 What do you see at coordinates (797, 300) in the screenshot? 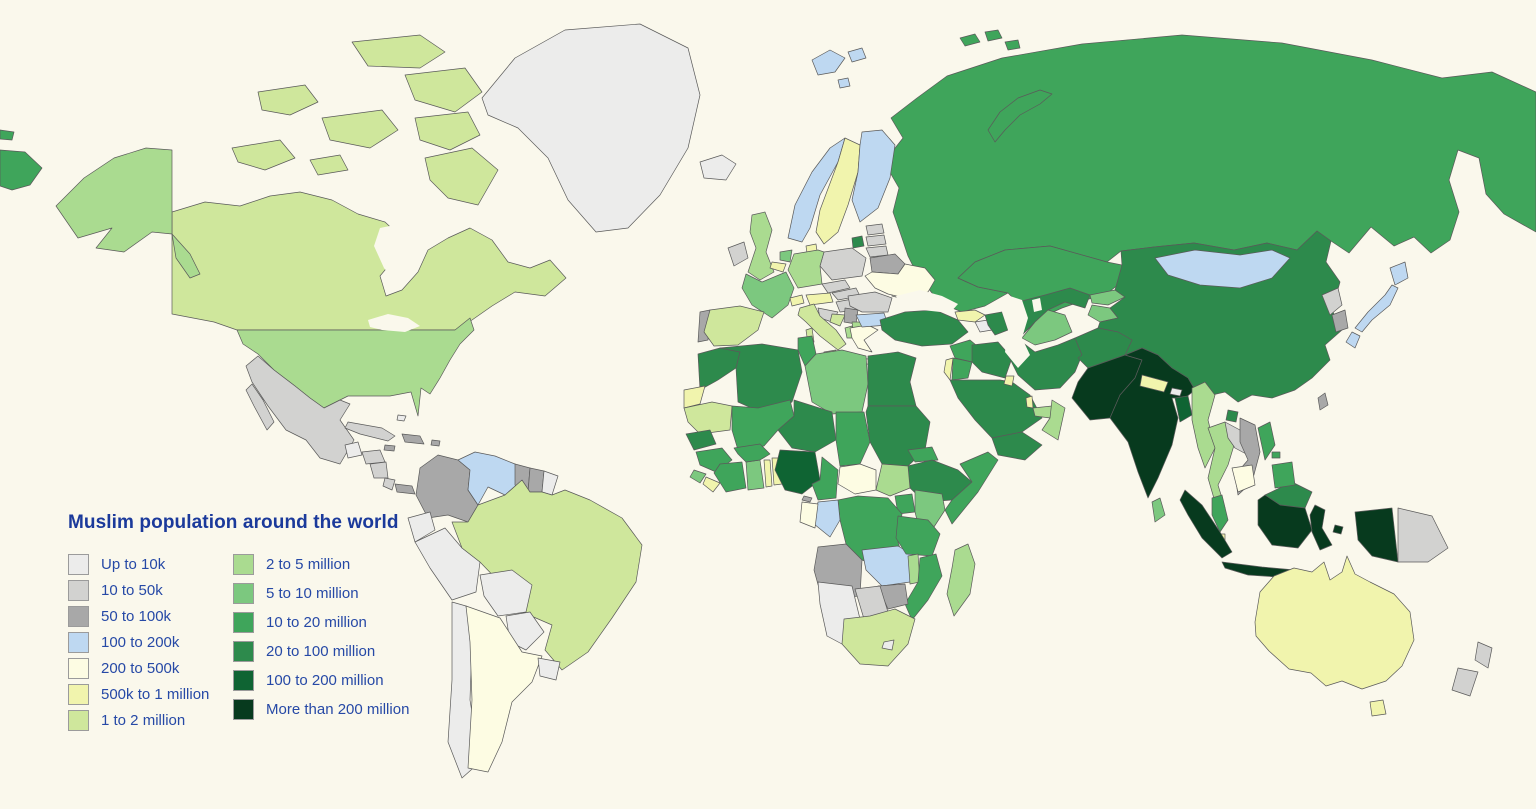
I see `region-switzerland` at bounding box center [797, 300].